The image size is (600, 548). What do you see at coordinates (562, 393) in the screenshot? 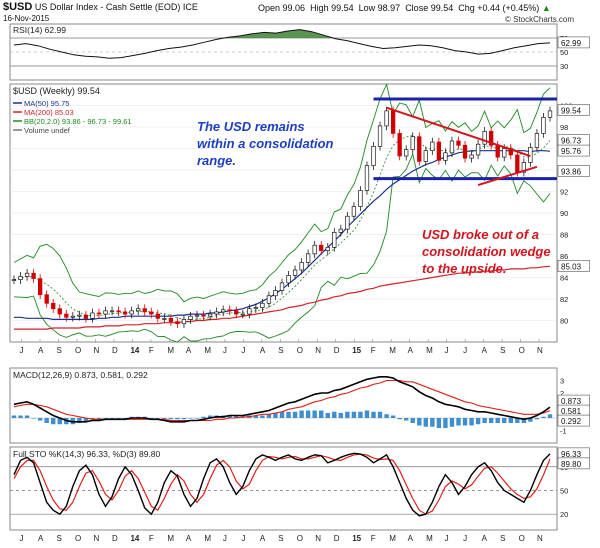
I see `macd-tick-label: 2` at bounding box center [562, 393].